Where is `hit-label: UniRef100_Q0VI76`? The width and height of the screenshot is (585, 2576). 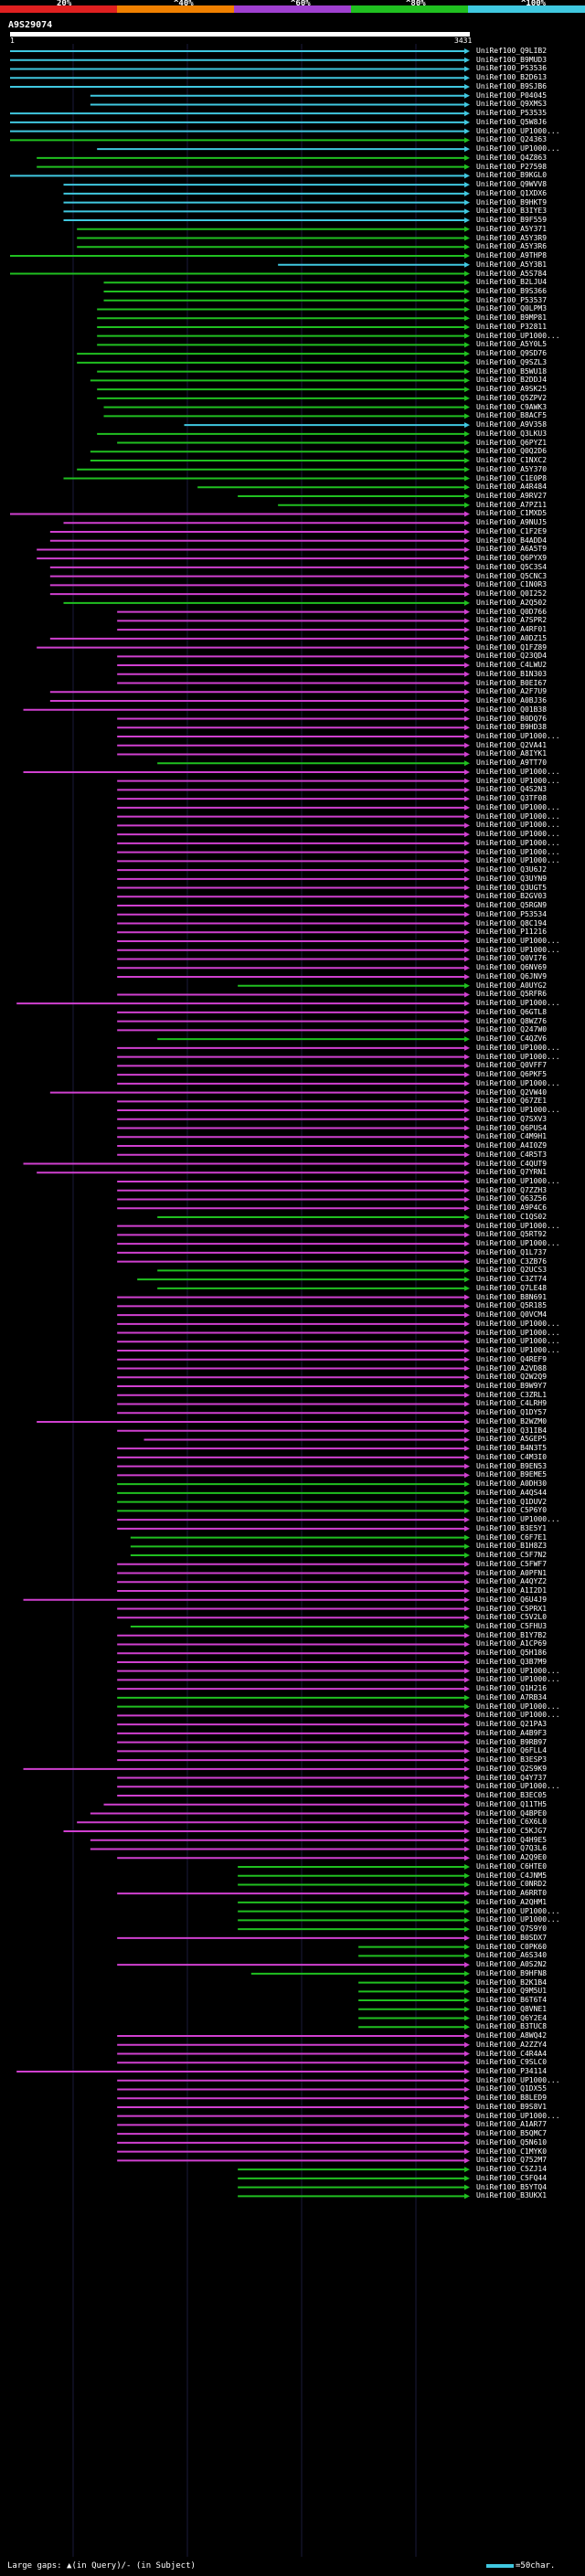 hit-label: UniRef100_Q0VI76 is located at coordinates (512, 958).